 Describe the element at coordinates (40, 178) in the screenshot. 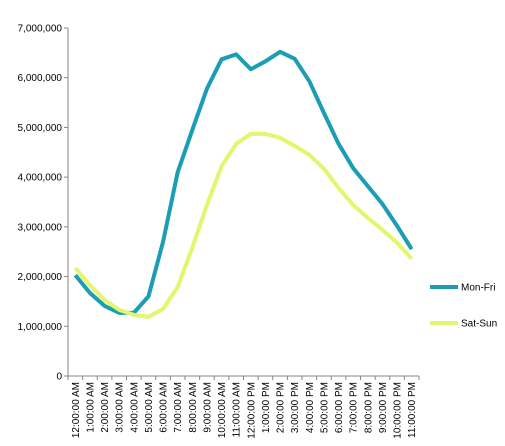

I see `y-tick-label: 4,000,000` at that location.